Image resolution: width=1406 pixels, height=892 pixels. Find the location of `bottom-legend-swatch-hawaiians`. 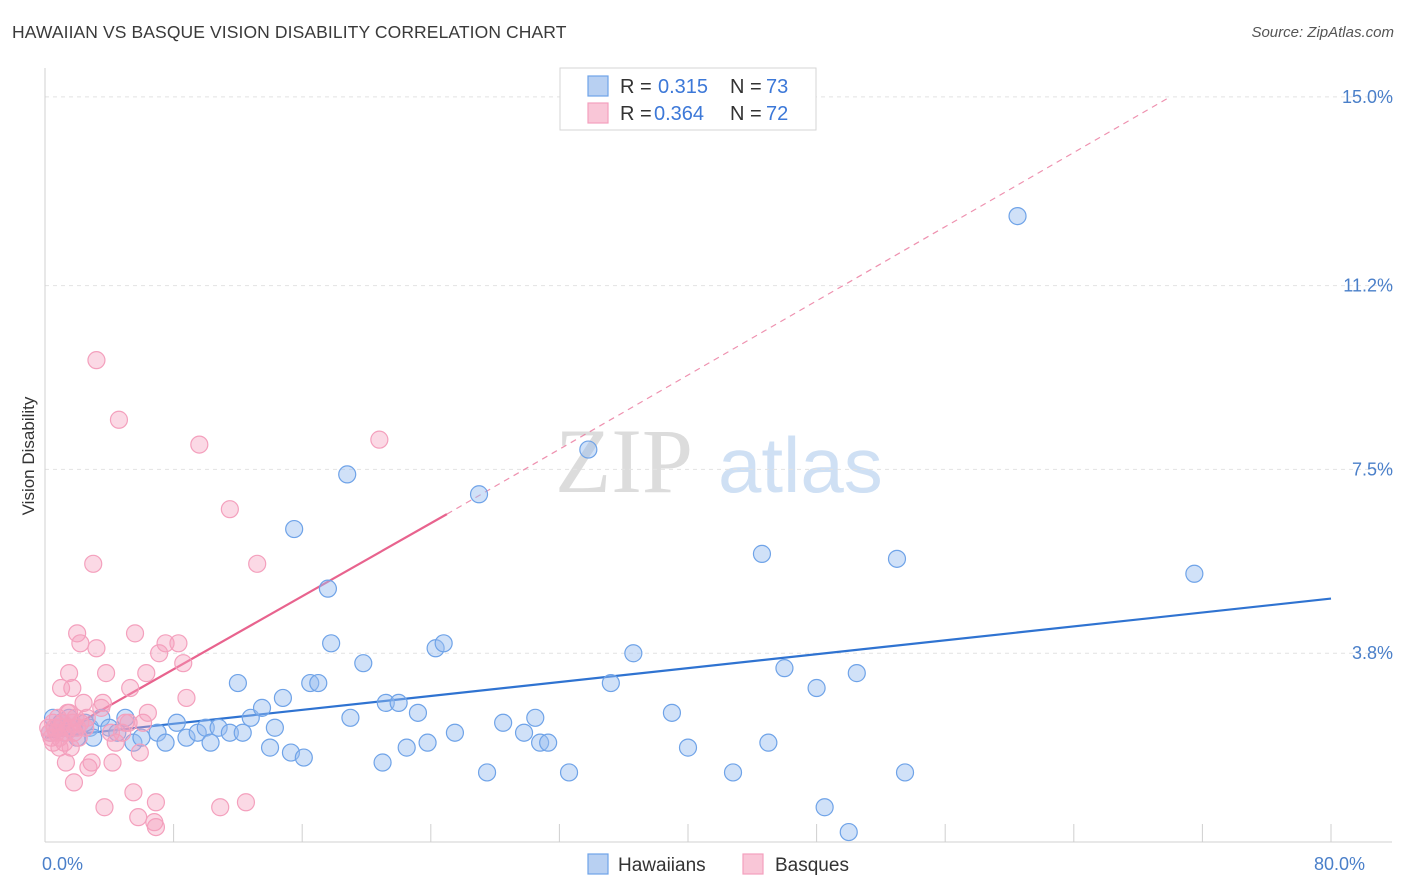

bottom-legend-swatch-hawaiians is located at coordinates (598, 864).